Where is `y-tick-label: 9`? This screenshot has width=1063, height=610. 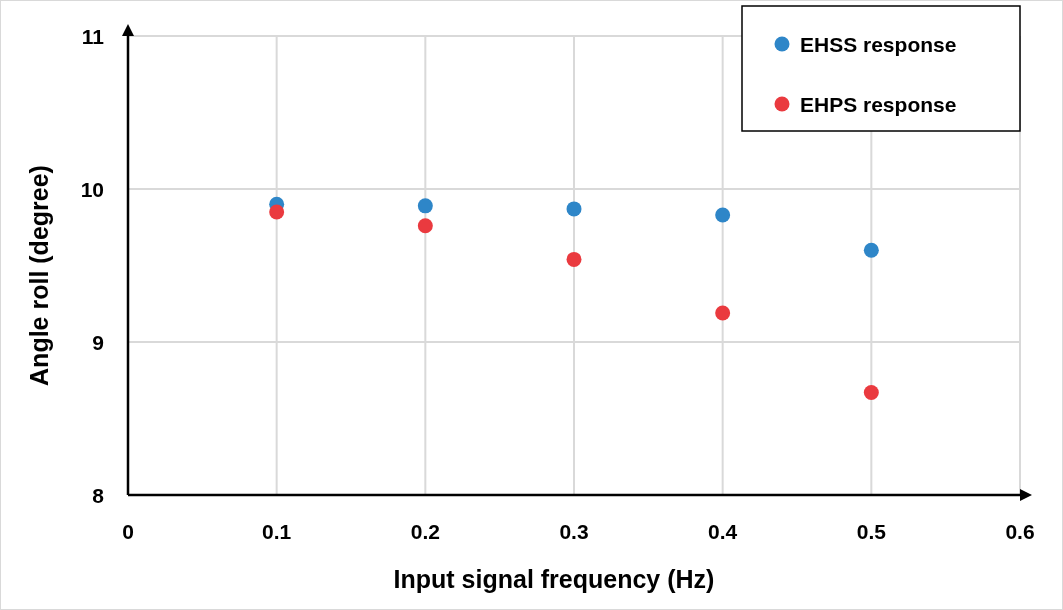
y-tick-label: 9 is located at coordinates (98, 342).